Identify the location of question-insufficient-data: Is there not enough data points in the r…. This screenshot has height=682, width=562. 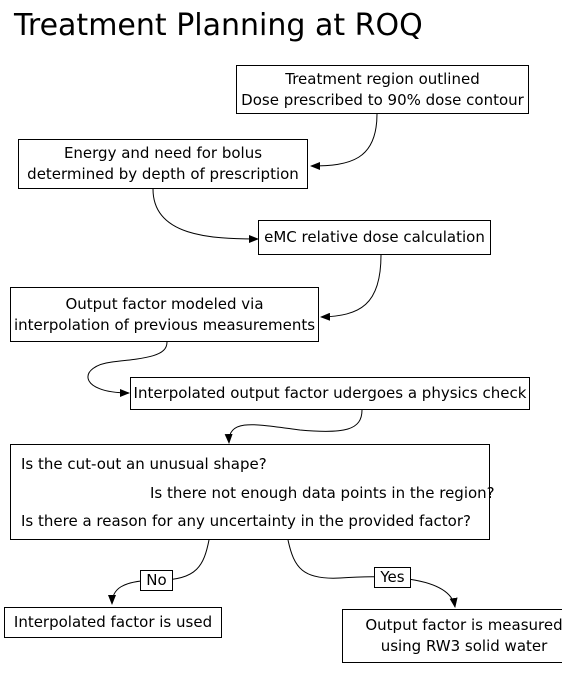
(322, 493).